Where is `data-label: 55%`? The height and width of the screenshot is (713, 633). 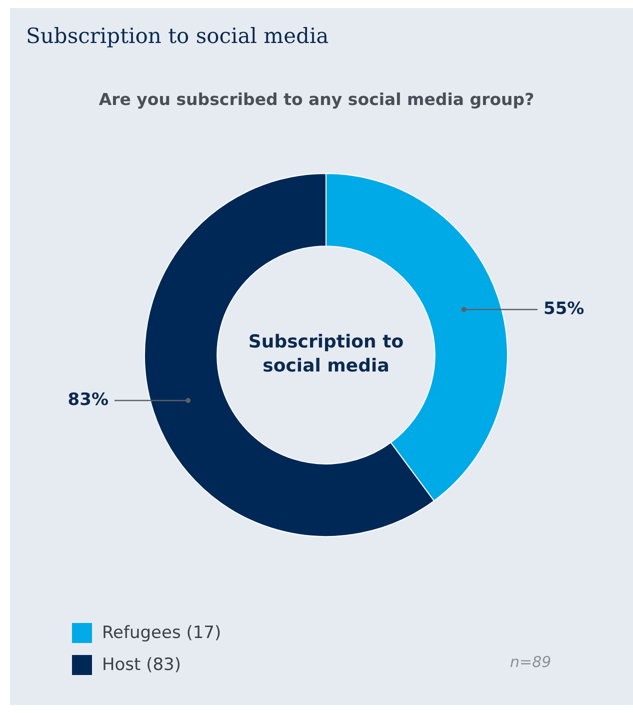
data-label: 55% is located at coordinates (564, 308).